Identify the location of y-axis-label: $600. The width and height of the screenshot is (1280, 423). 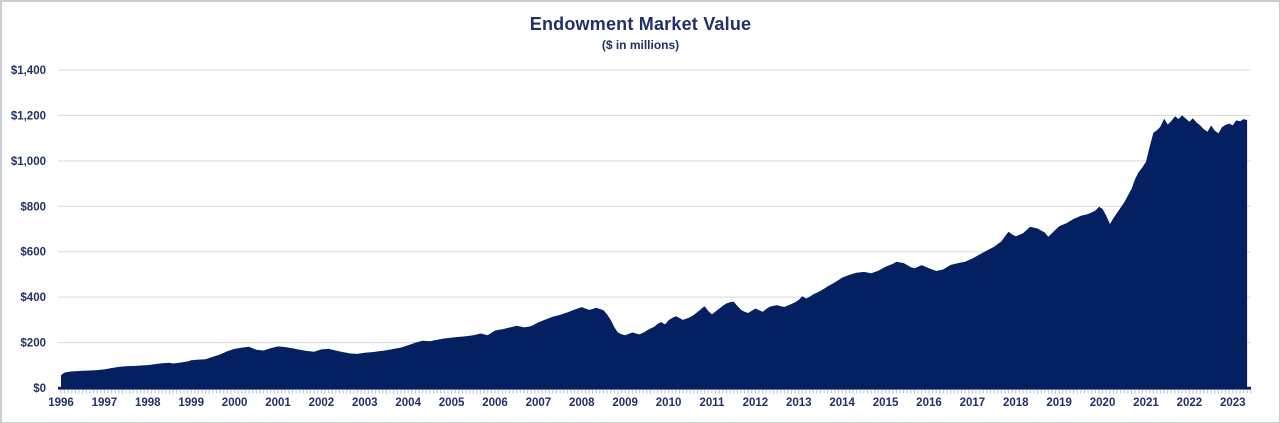
(33, 253).